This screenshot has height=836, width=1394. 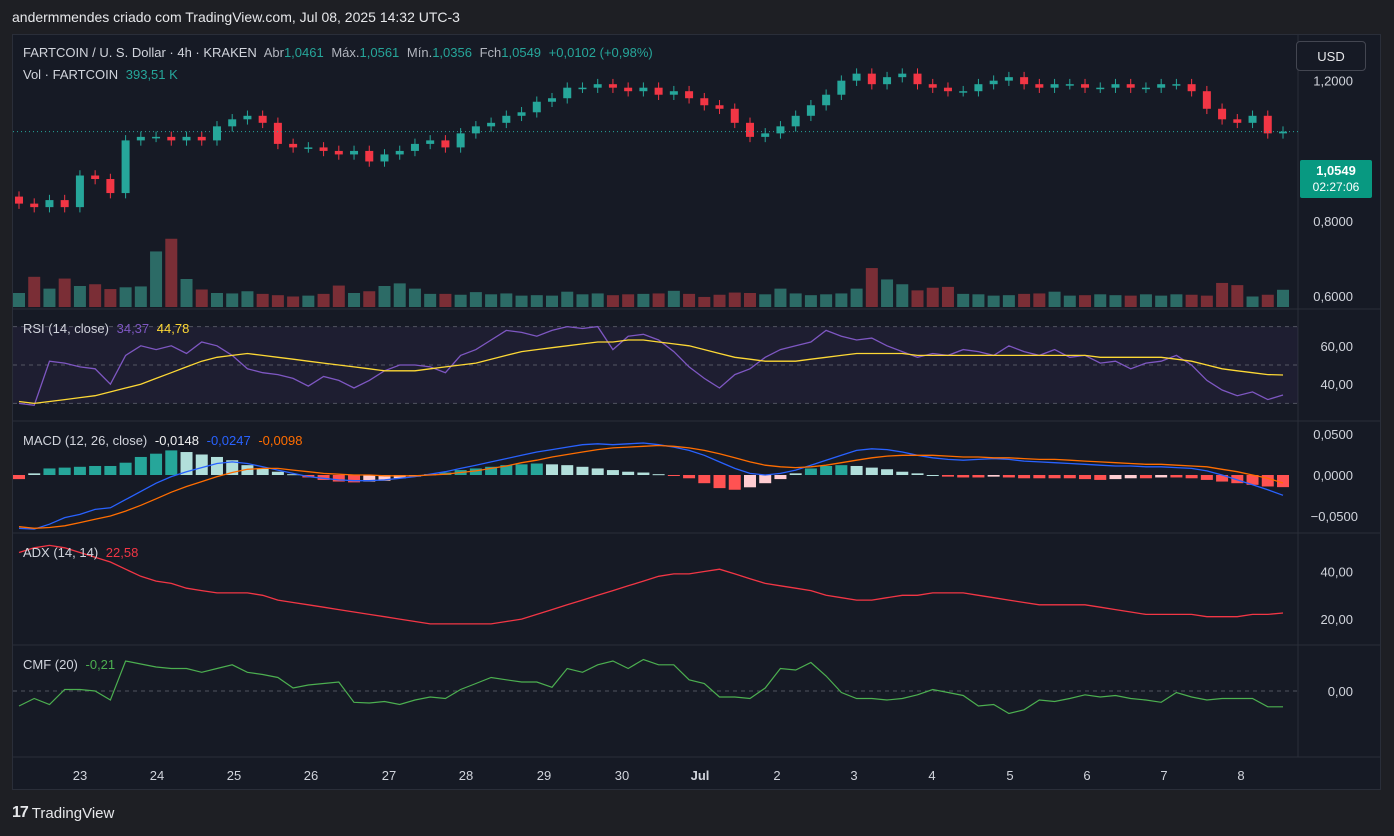 What do you see at coordinates (1009, 775) in the screenshot?
I see `x-axis-label: 5` at bounding box center [1009, 775].